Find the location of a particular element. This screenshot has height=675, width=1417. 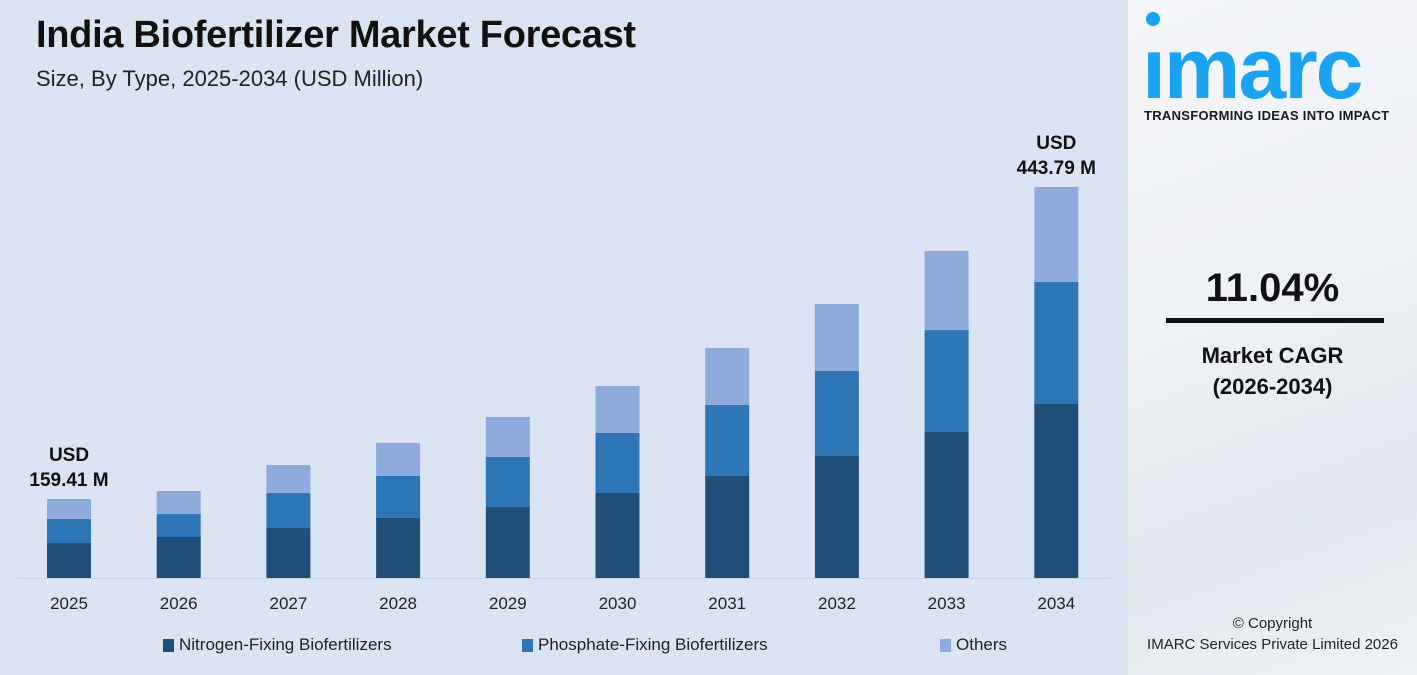

x-tick-label: 2026 is located at coordinates (179, 603).